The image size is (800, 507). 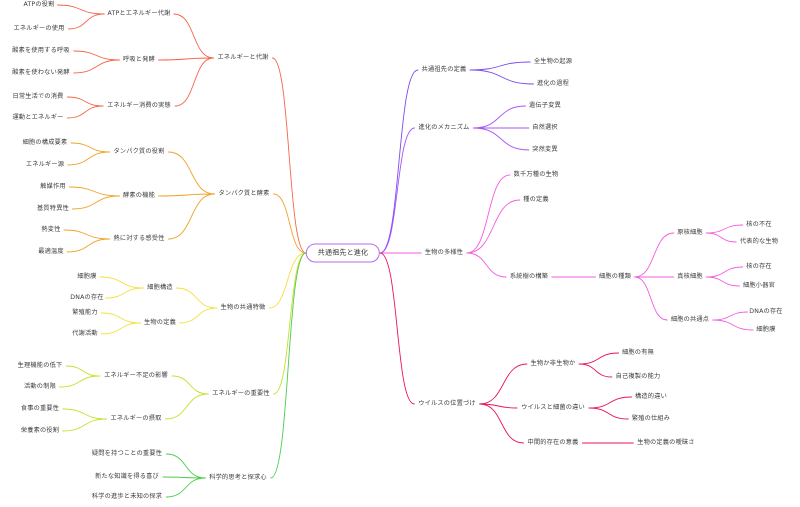 What do you see at coordinates (38, 117) in the screenshot?
I see `node-exercise-energy: 運動とエネルギー` at bounding box center [38, 117].